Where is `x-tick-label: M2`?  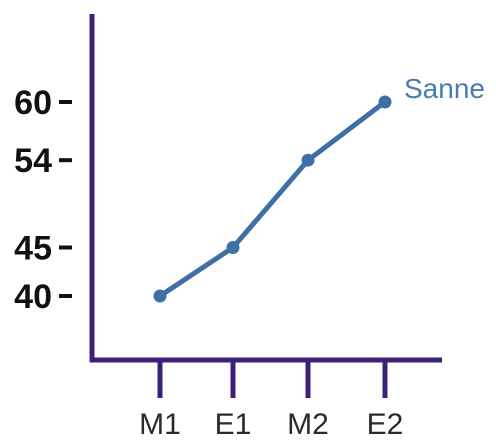
x-tick-label: M2 is located at coordinates (308, 424).